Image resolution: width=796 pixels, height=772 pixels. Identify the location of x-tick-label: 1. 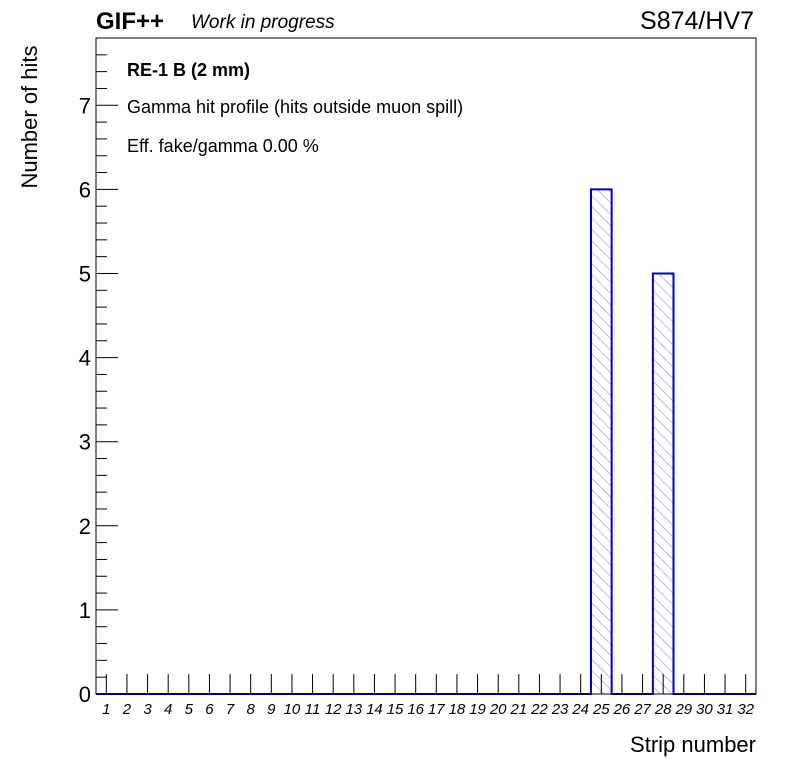
(106, 709).